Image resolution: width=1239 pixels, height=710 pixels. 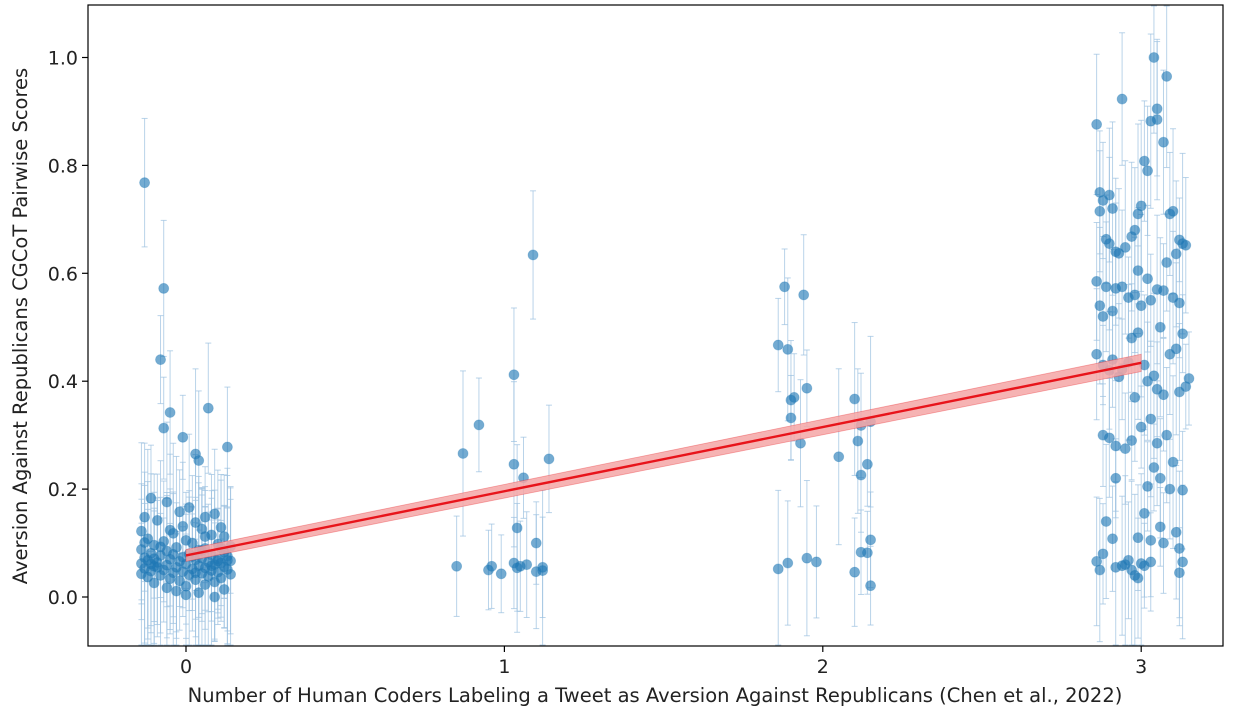 What do you see at coordinates (63, 490) in the screenshot?
I see `y-tick-label: 0.2` at bounding box center [63, 490].